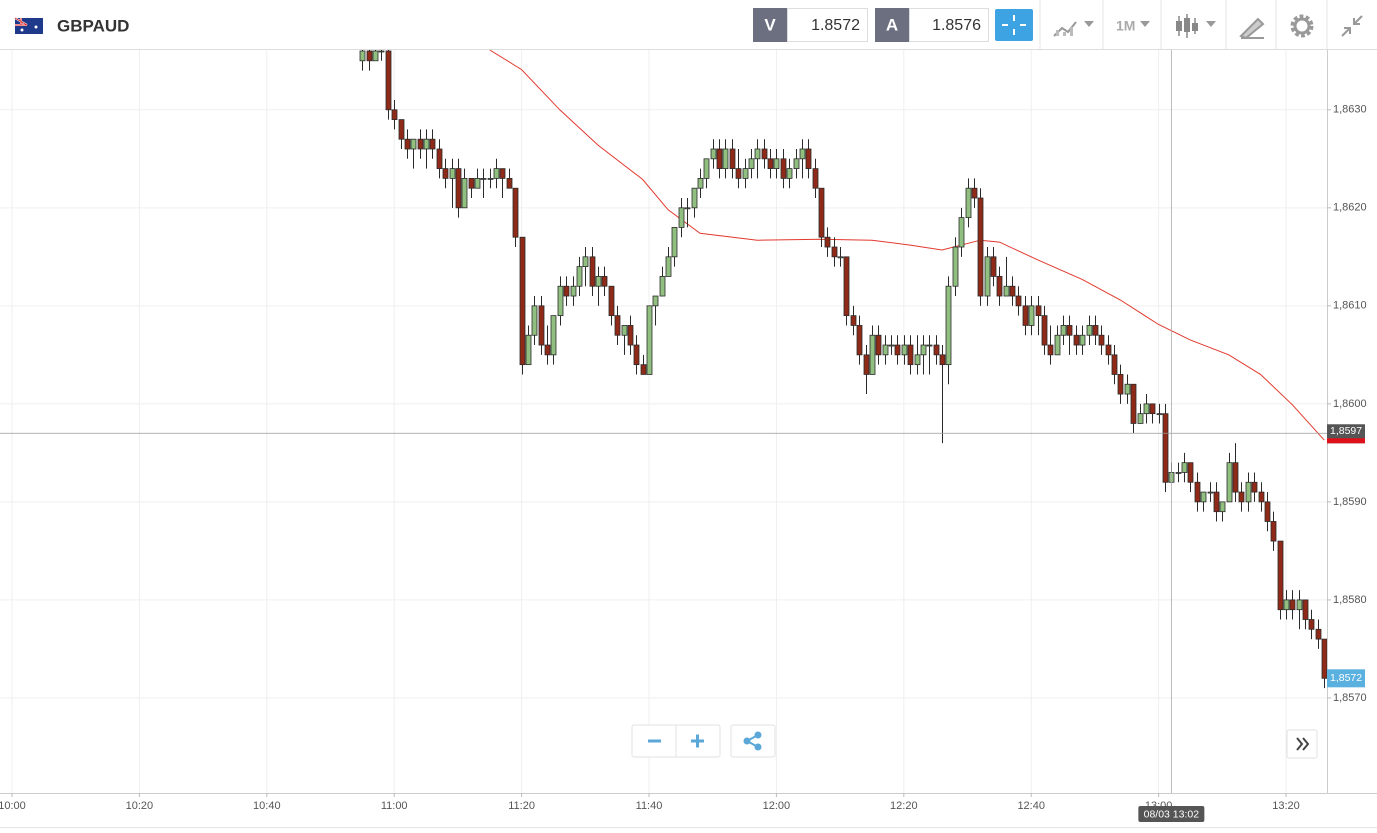 This screenshot has height=833, width=1377. I want to click on header-bar, so click(688, 25).